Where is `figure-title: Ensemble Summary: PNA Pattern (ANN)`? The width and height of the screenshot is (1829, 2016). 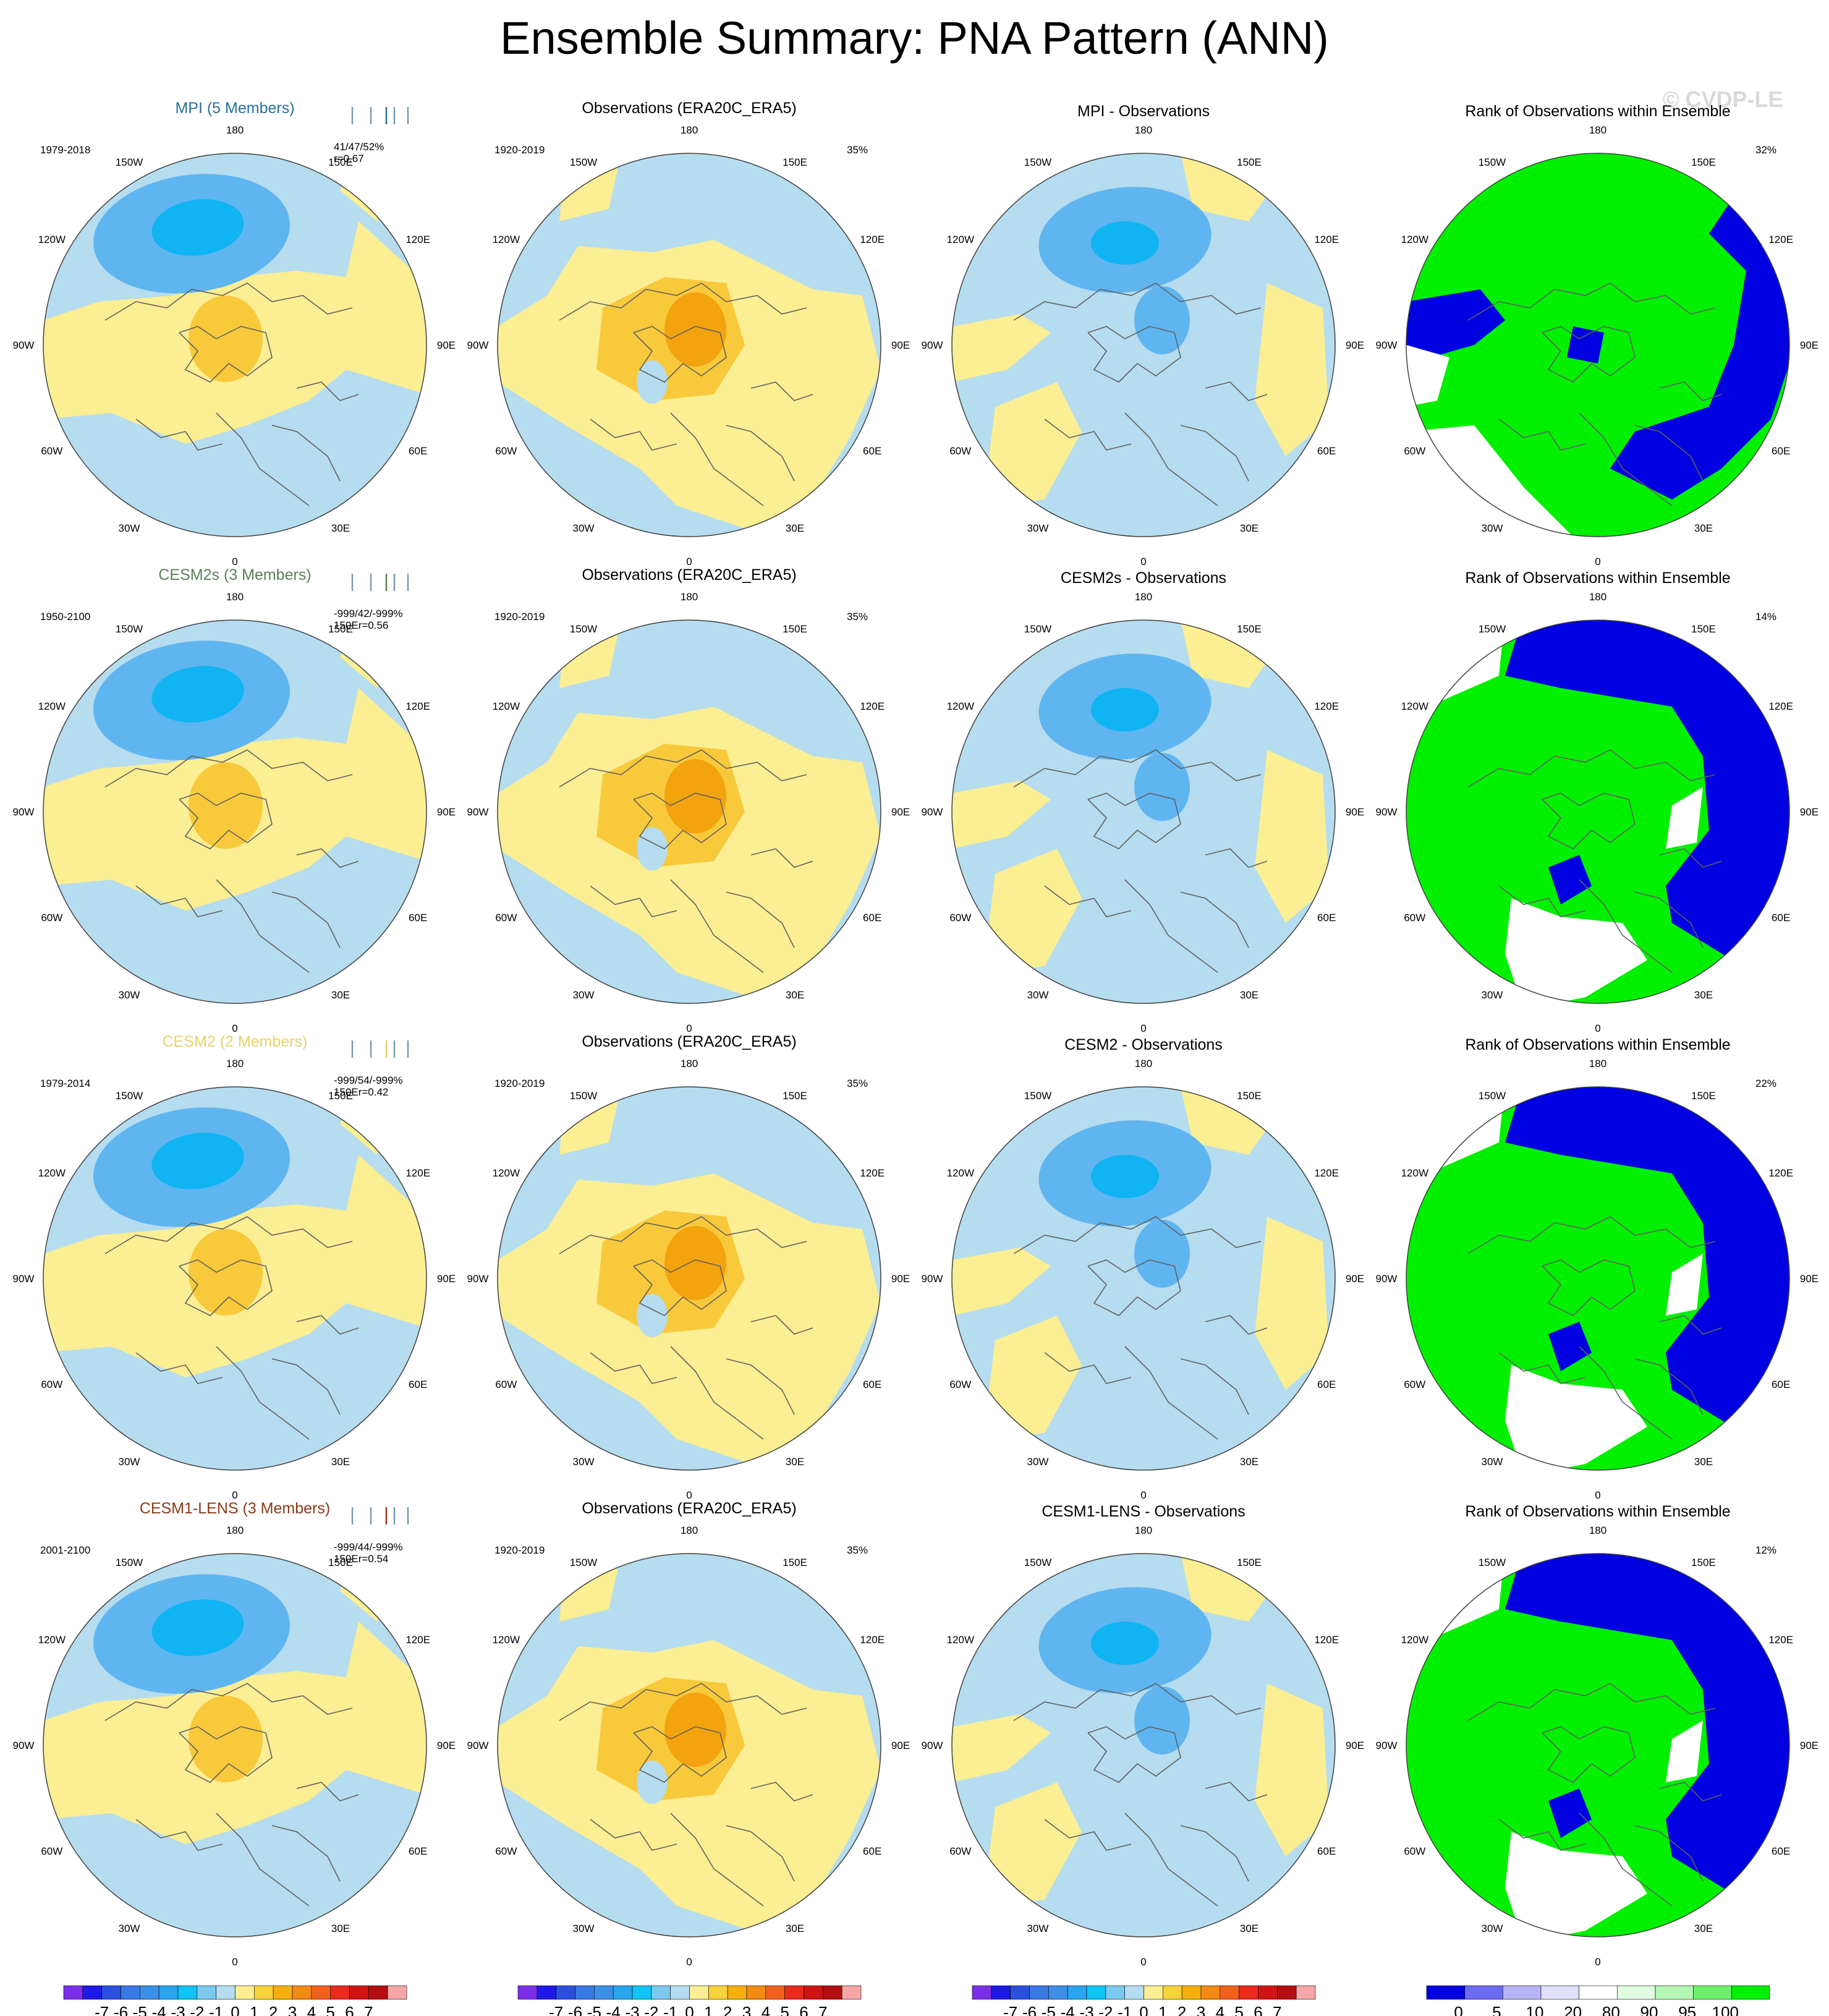 figure-title: Ensemble Summary: PNA Pattern (ANN) is located at coordinates (914, 38).